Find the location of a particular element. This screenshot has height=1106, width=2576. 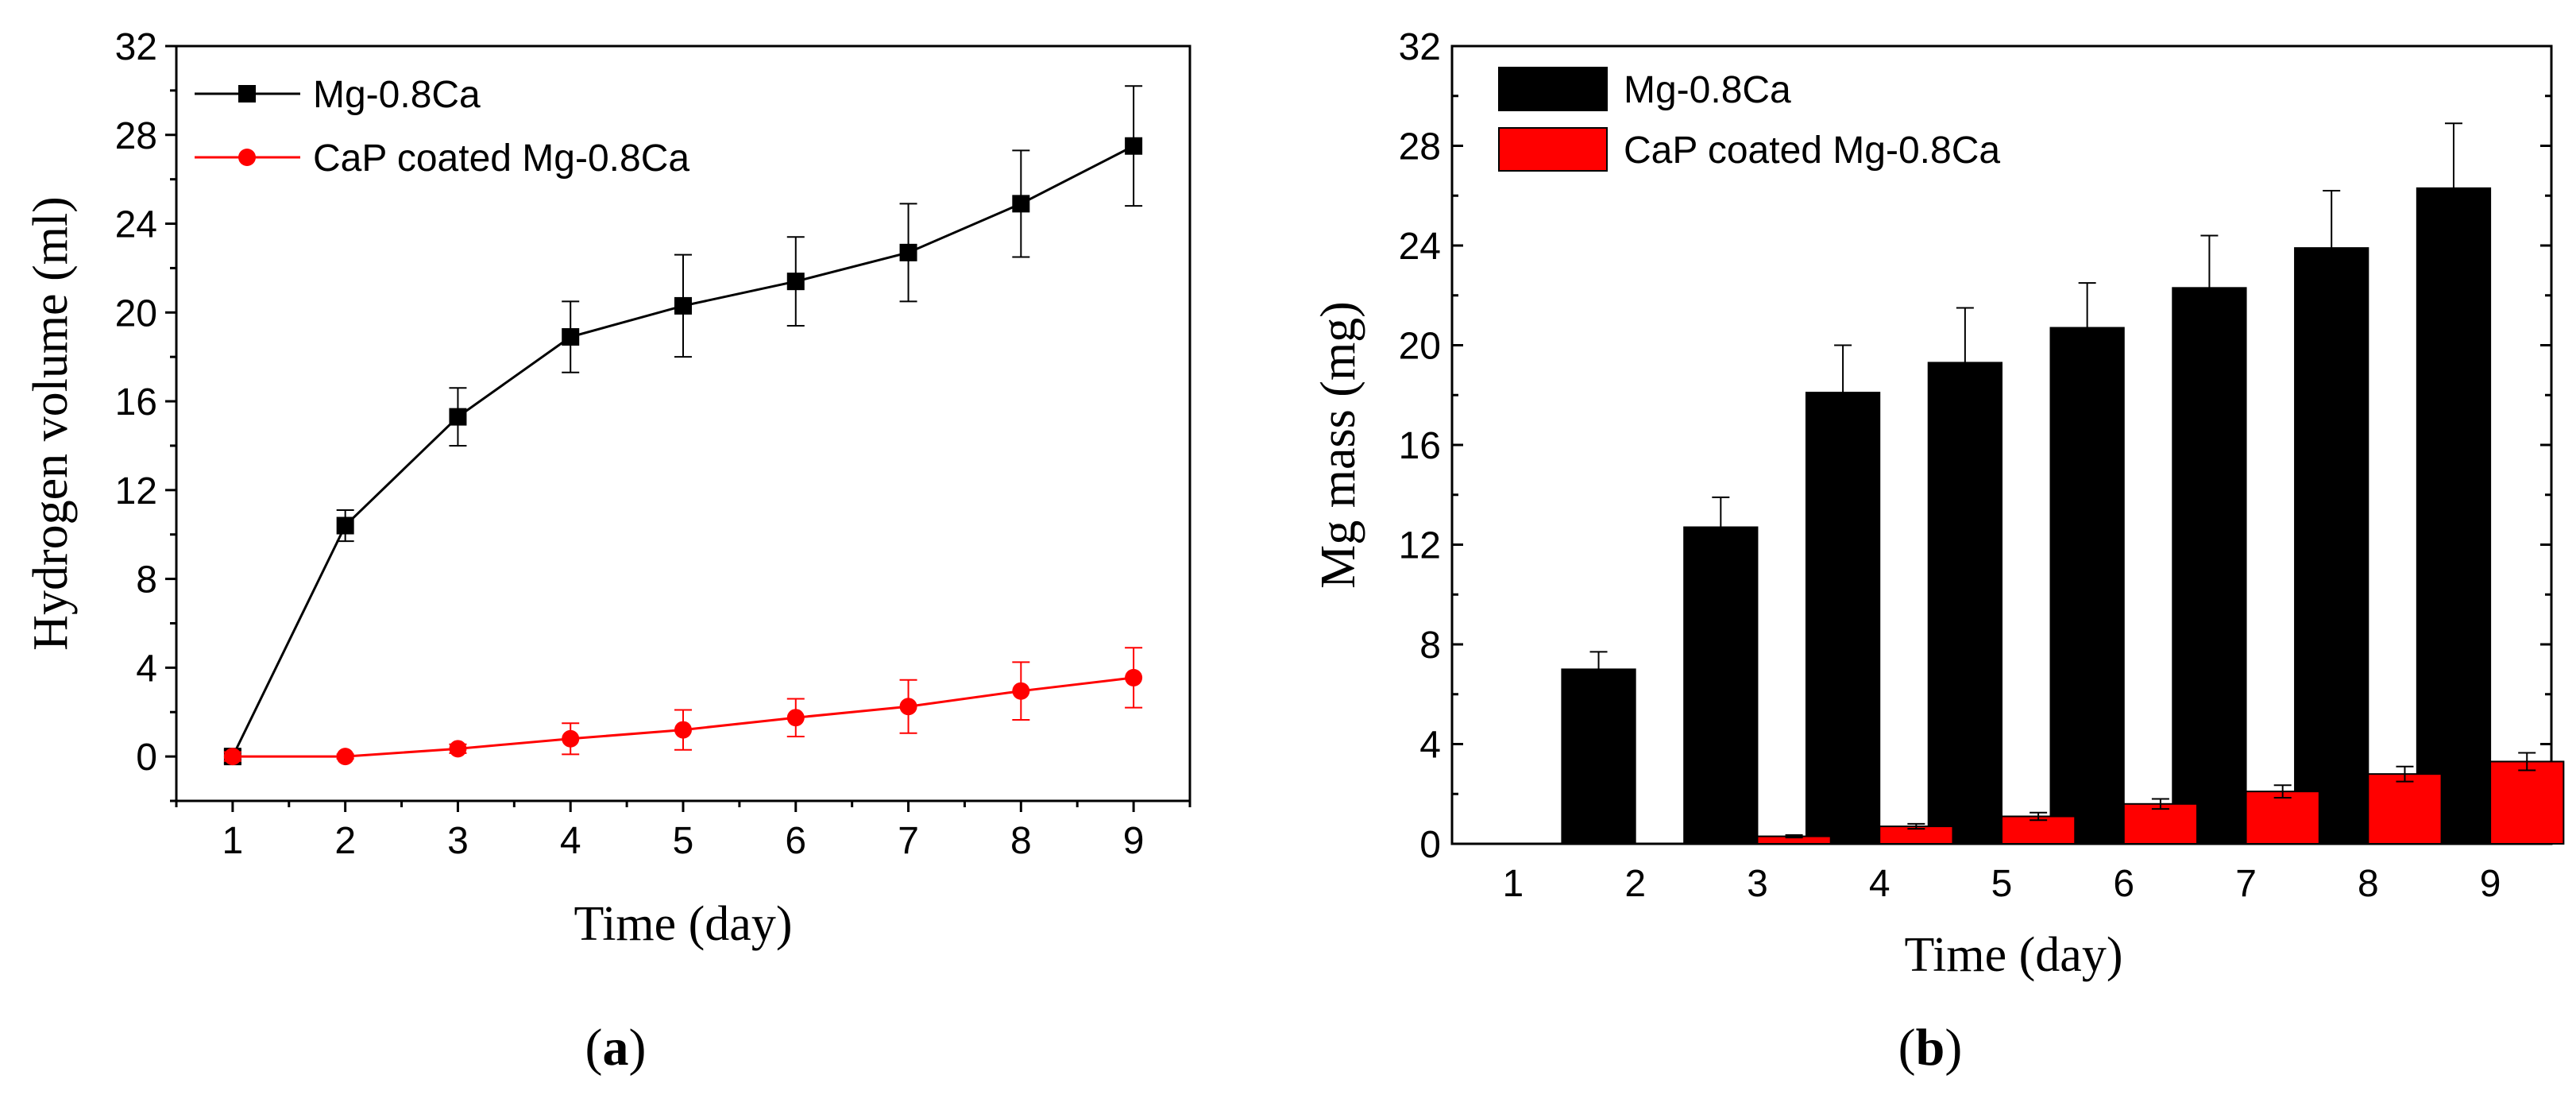

panel-a-caption-close: ) is located at coordinates (638, 1048).